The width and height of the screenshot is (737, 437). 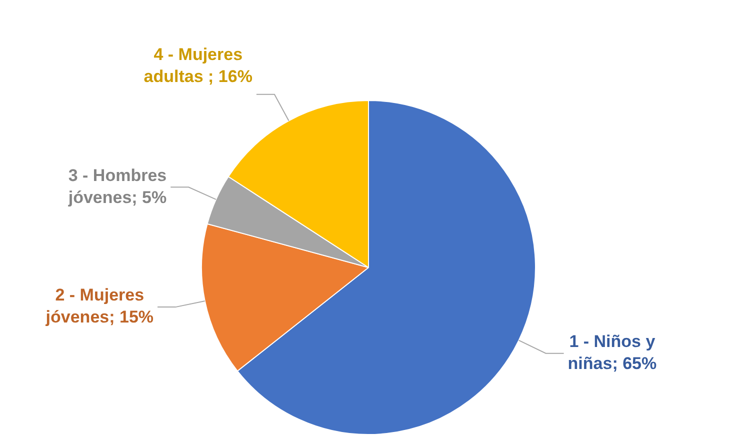 I want to click on slice-label: 1 - Niños y niñas; 65%, so click(x=612, y=353).